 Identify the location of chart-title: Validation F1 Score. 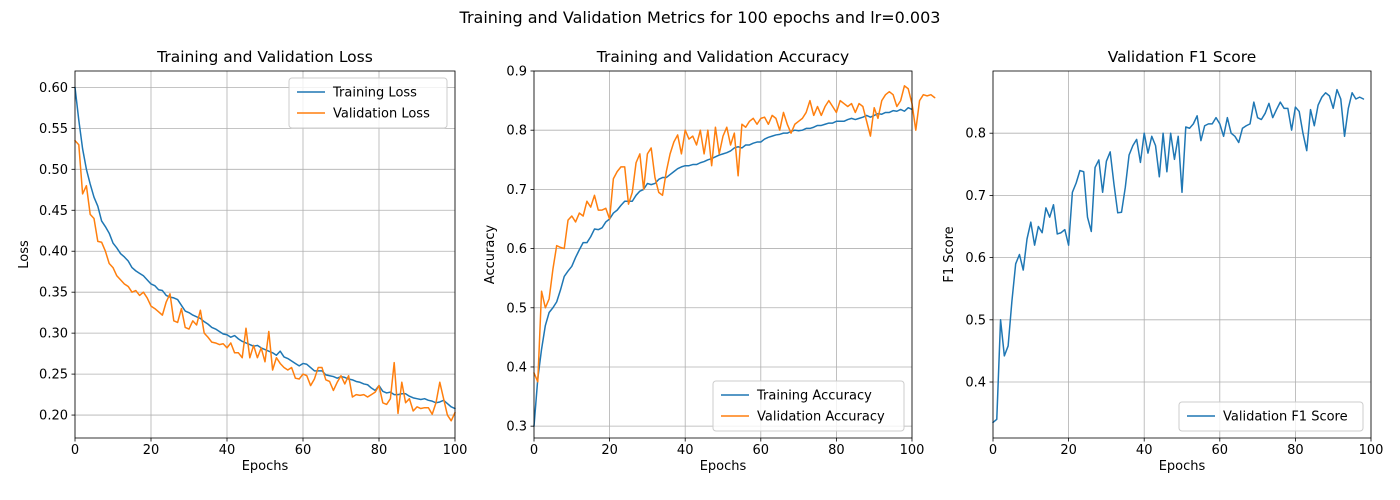
(1182, 57).